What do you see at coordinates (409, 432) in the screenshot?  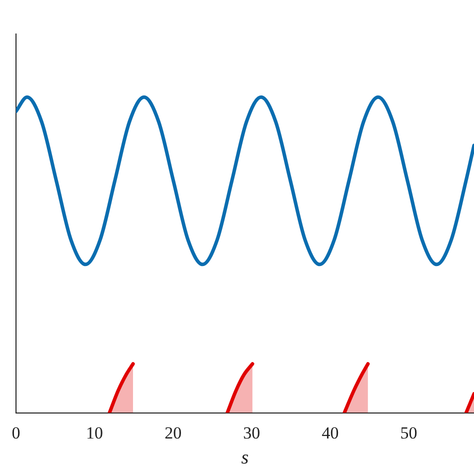 I see `x-tick-label: 50` at bounding box center [409, 432].